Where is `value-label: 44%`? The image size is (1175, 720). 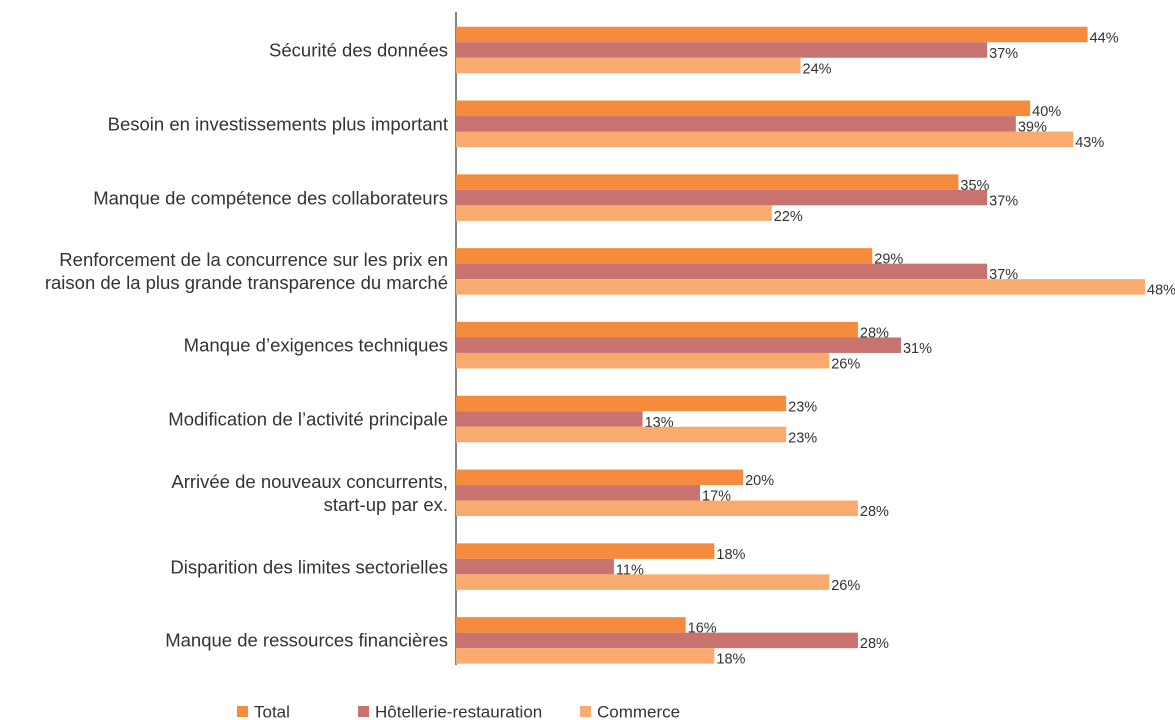 value-label: 44% is located at coordinates (1104, 38).